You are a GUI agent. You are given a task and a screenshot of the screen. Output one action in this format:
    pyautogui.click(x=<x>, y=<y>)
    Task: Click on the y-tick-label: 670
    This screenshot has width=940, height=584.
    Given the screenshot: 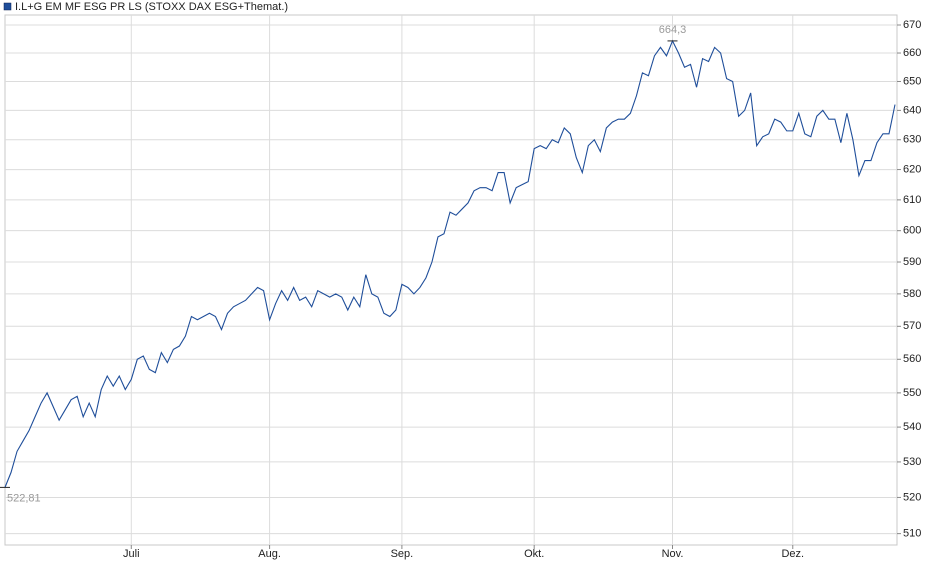 What is the action you would take?
    pyautogui.click(x=912, y=25)
    